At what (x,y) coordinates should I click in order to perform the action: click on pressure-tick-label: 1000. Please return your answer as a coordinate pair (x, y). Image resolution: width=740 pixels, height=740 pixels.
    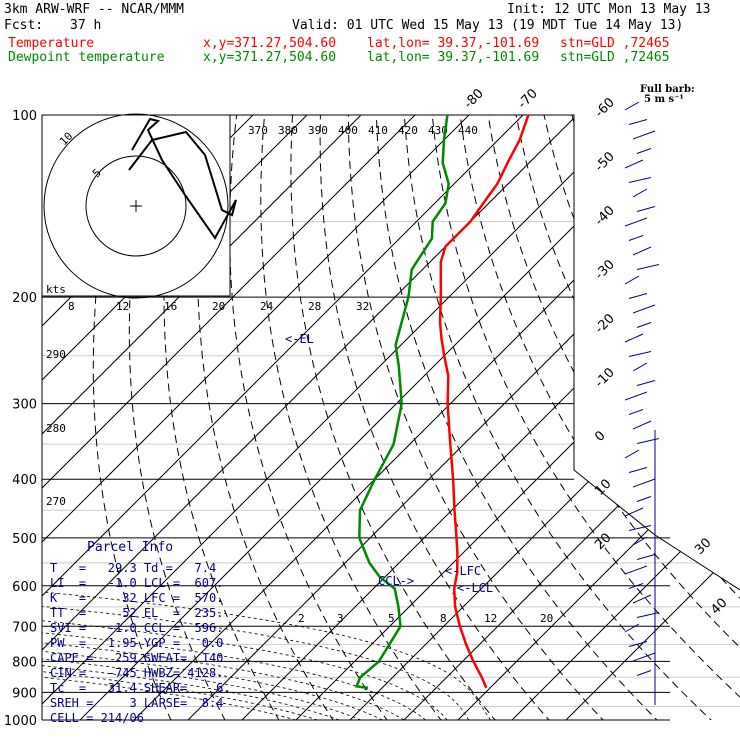
    Looking at the image, I should click on (20, 721).